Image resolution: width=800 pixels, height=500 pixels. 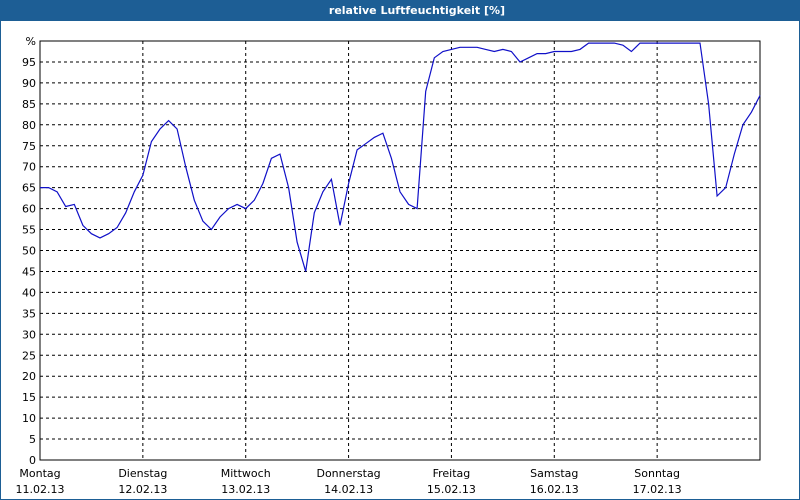 What do you see at coordinates (32, 460) in the screenshot?
I see `y-tick-label: 0` at bounding box center [32, 460].